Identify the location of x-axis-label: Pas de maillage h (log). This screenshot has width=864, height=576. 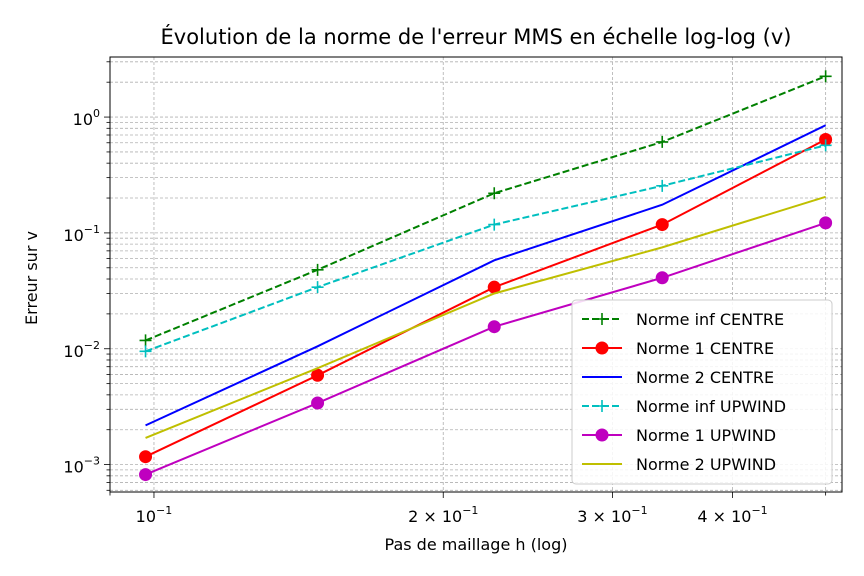
(476, 544).